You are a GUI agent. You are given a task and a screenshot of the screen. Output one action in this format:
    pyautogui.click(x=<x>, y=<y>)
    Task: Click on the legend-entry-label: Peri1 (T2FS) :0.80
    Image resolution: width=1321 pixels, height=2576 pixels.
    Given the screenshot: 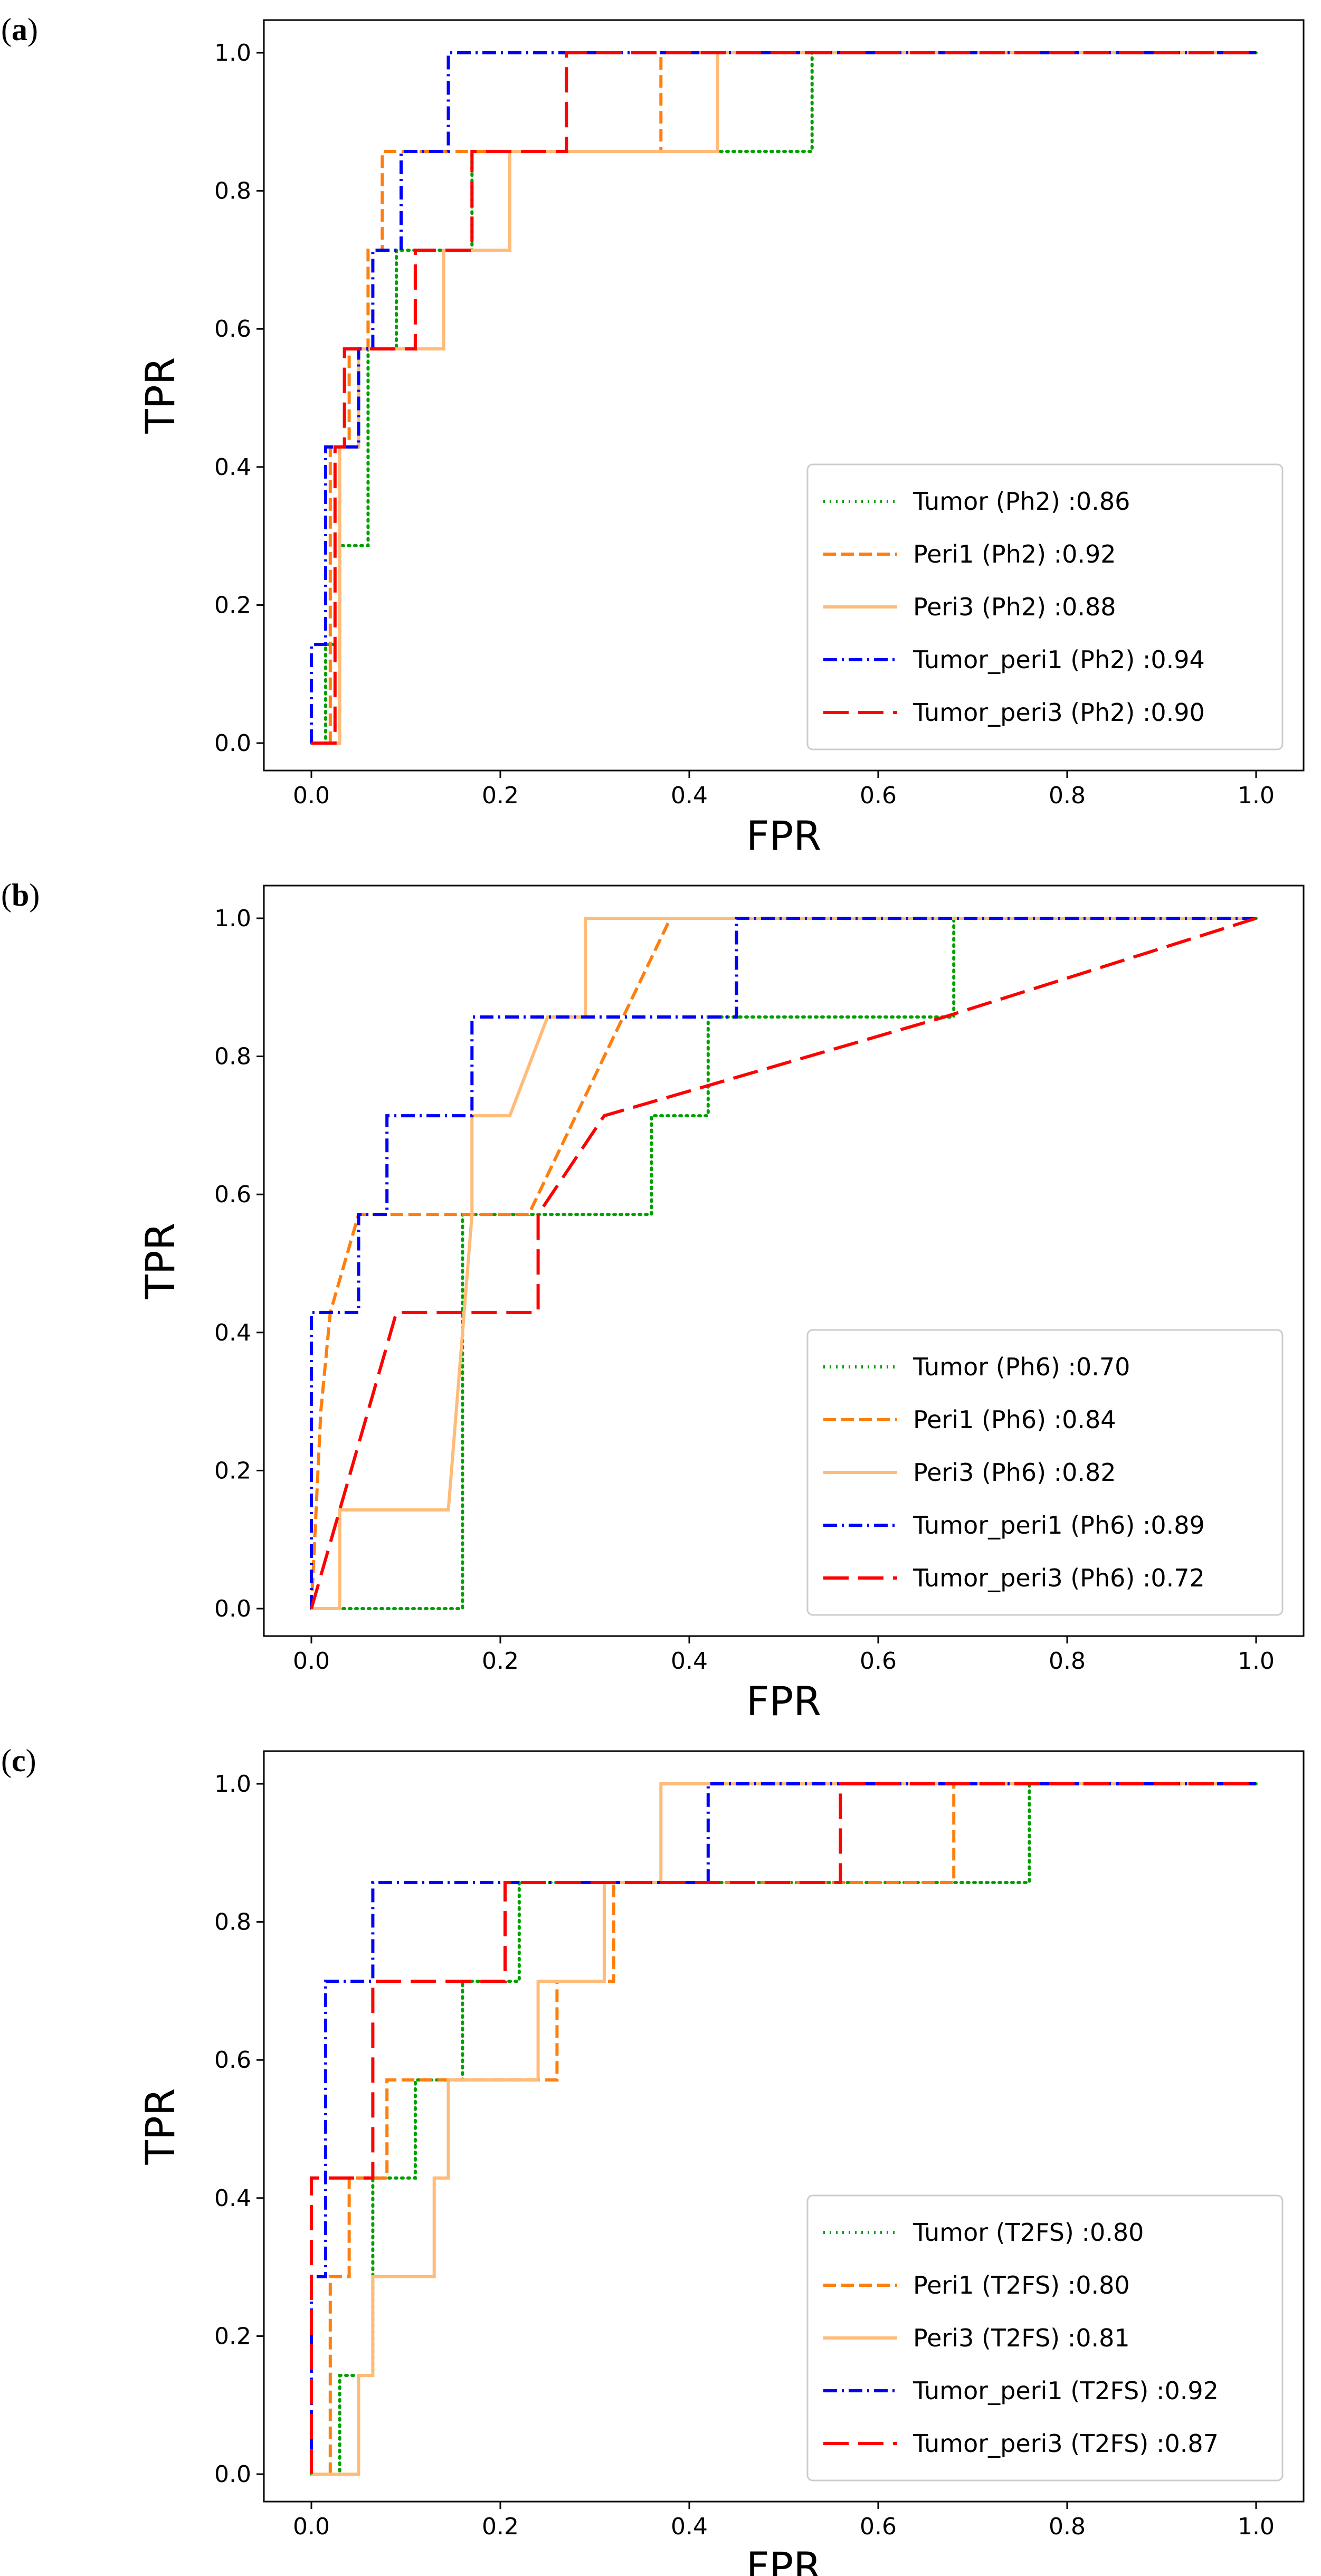 What is the action you would take?
    pyautogui.click(x=1022, y=2285)
    